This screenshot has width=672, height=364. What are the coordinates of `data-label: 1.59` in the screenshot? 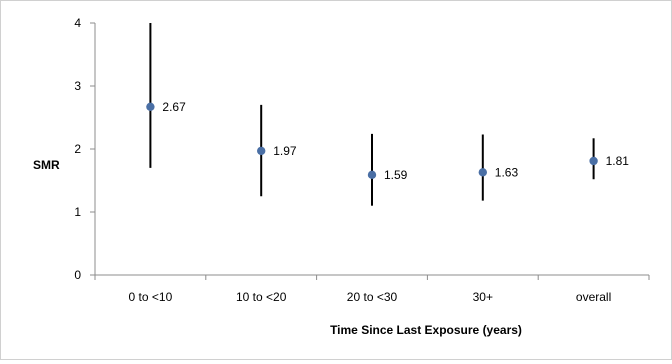 It's located at (396, 175).